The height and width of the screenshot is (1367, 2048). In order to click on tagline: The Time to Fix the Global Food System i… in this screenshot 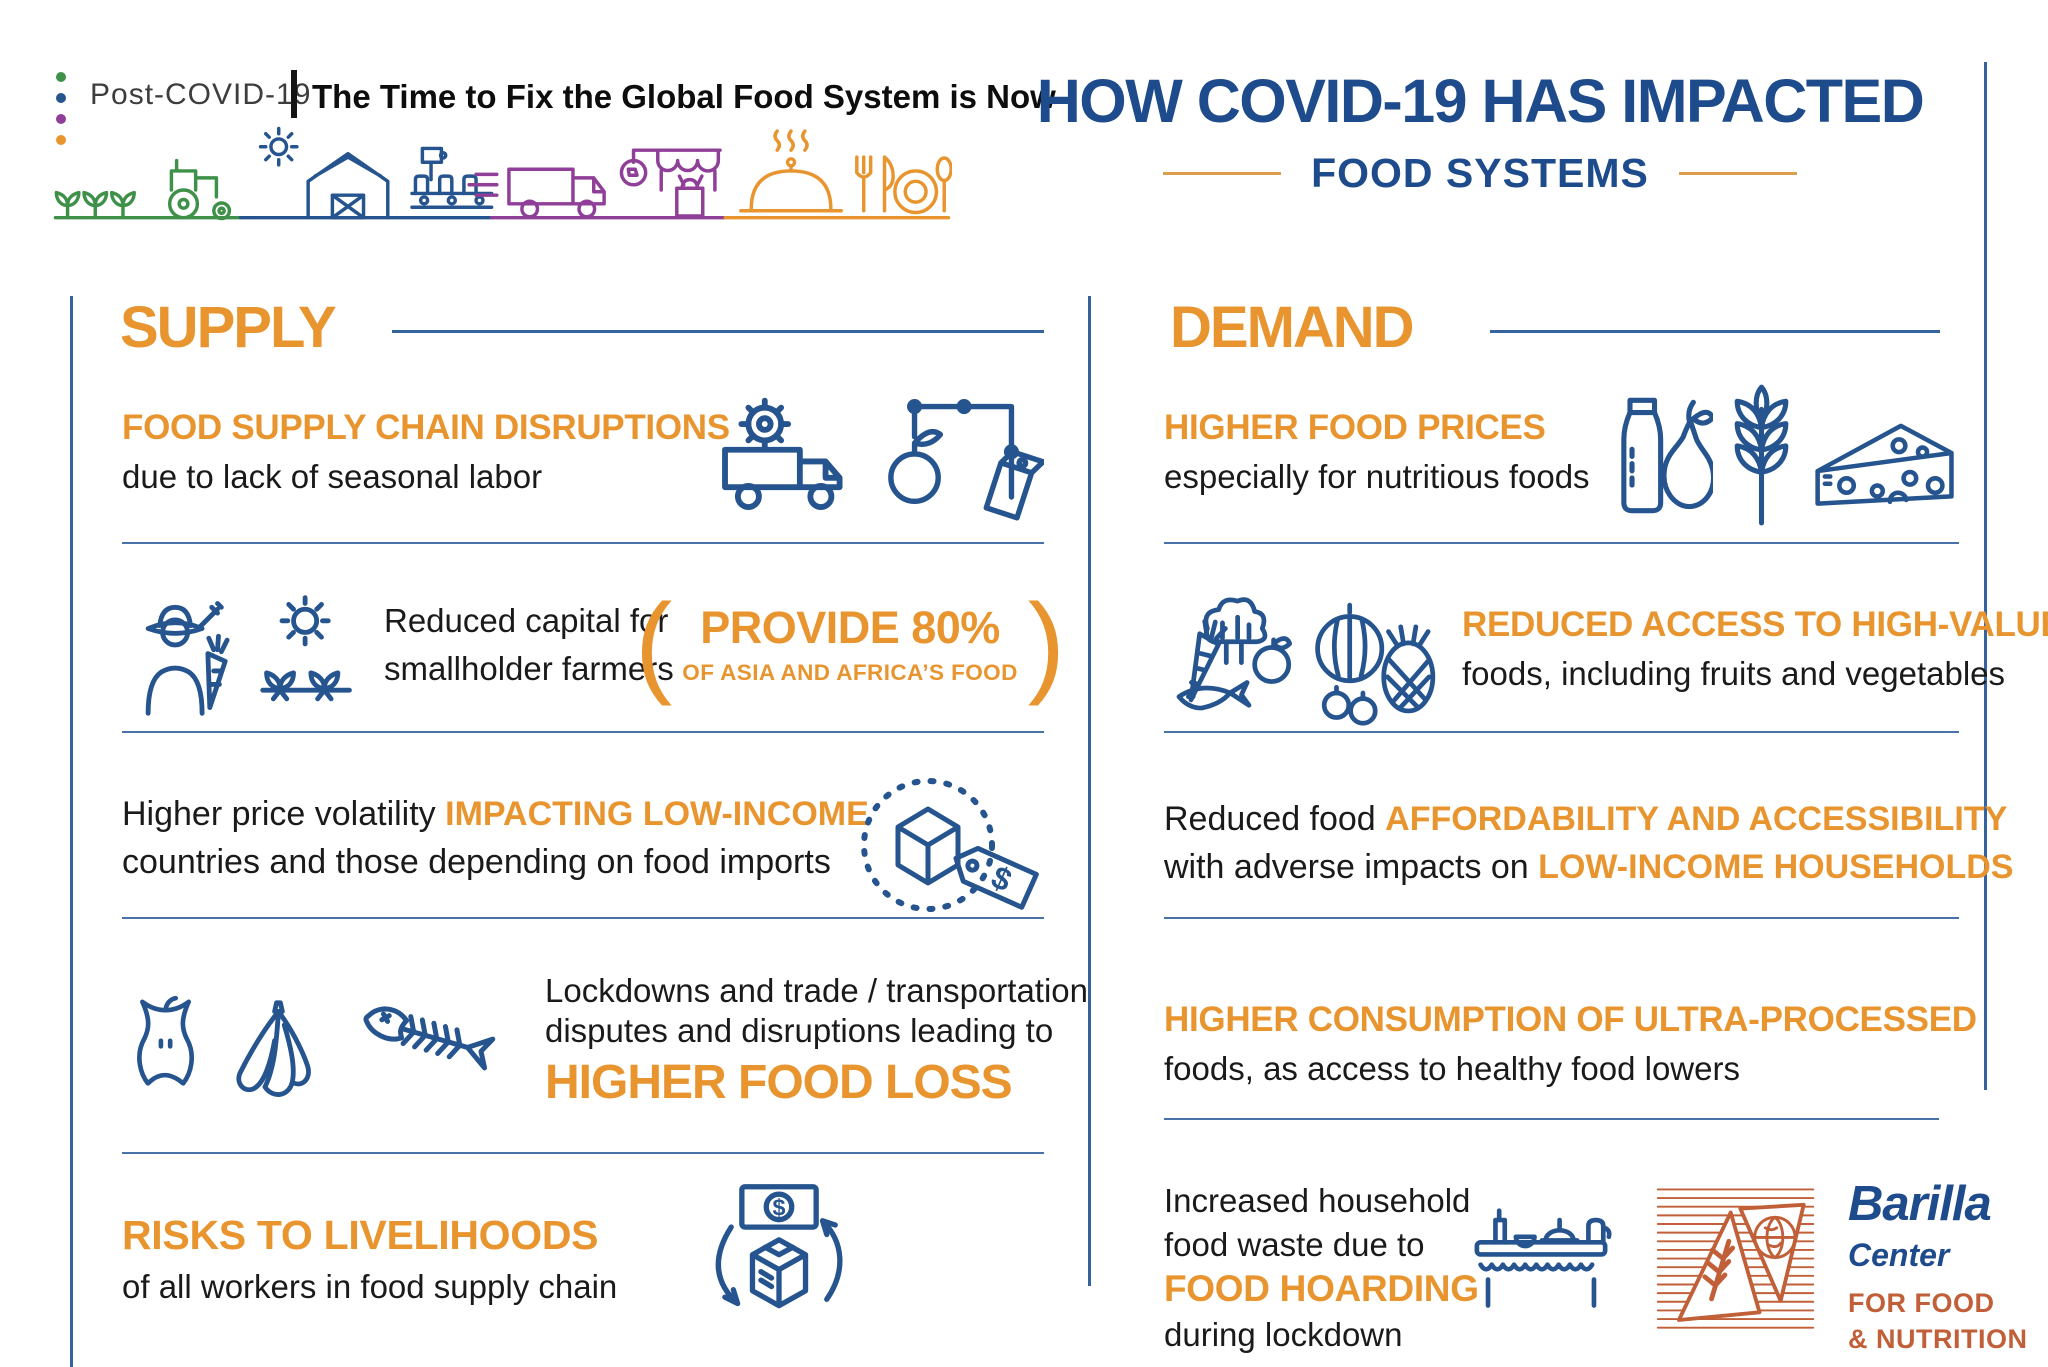, I will do `click(684, 96)`.